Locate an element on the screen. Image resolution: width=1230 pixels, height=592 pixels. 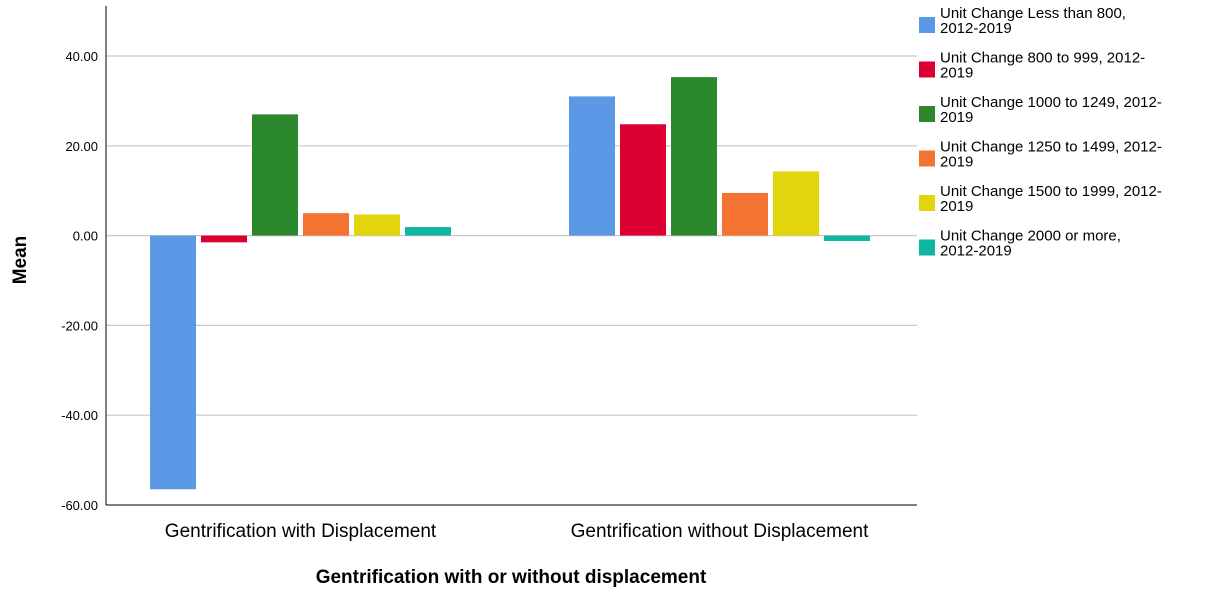
y-axis-title: Mean is located at coordinates (20, 260).